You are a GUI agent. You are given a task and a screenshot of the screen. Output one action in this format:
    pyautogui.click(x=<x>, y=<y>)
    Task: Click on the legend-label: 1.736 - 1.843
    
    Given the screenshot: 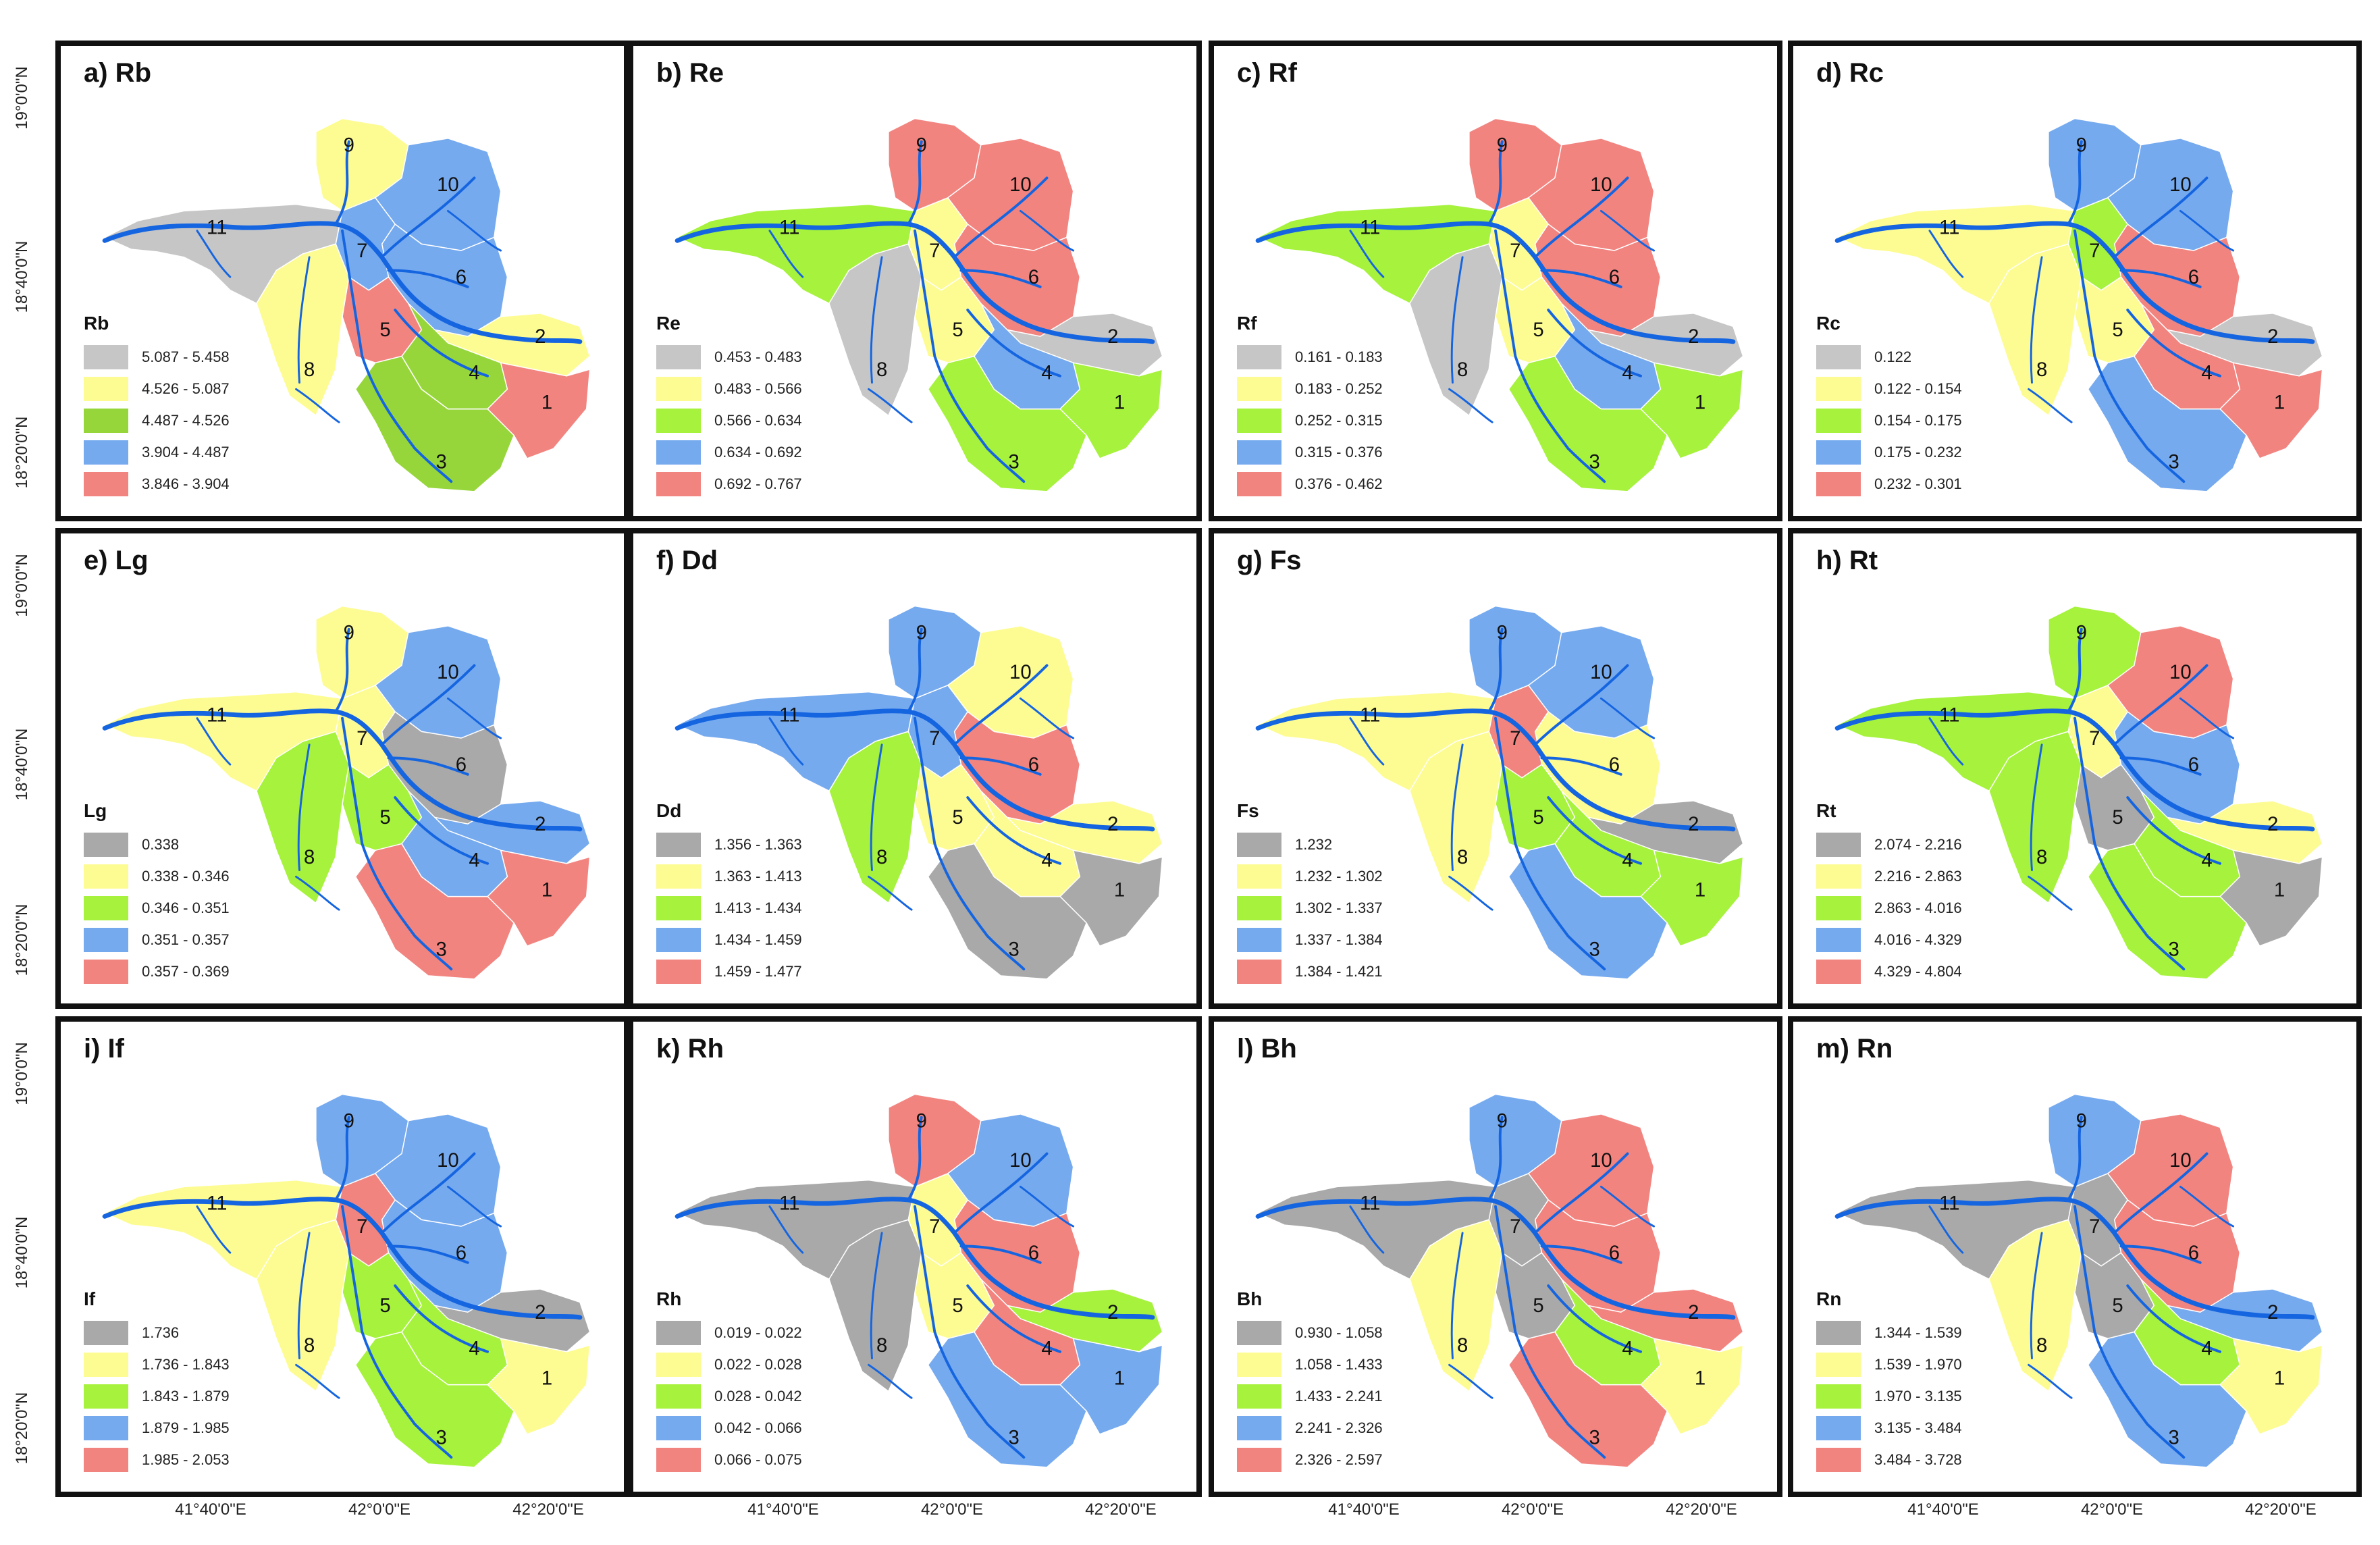 What is the action you would take?
    pyautogui.click(x=186, y=1364)
    